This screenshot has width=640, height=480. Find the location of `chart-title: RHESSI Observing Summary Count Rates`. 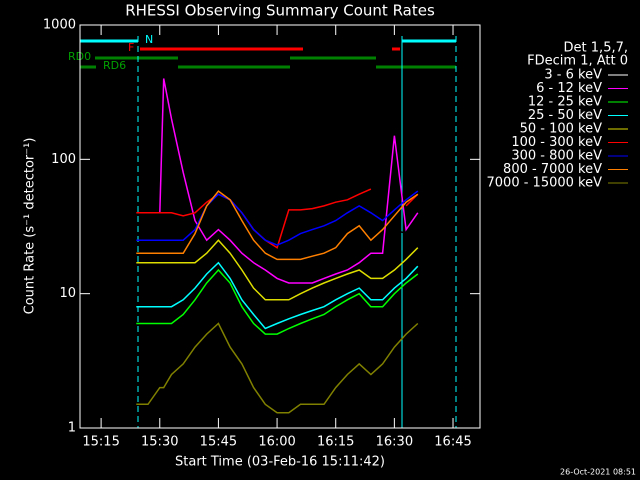

chart-title: RHESSI Observing Summary Count Rates is located at coordinates (280, 11).